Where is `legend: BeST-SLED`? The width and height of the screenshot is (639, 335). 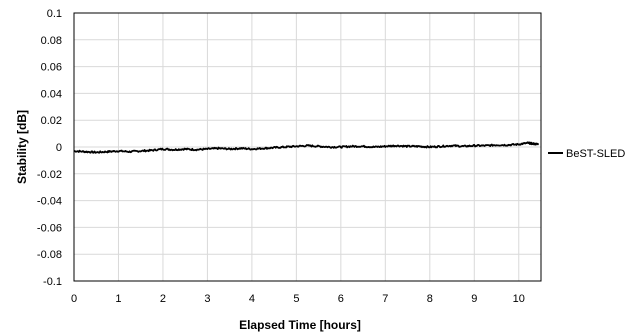 legend: BeST-SLED is located at coordinates (586, 154).